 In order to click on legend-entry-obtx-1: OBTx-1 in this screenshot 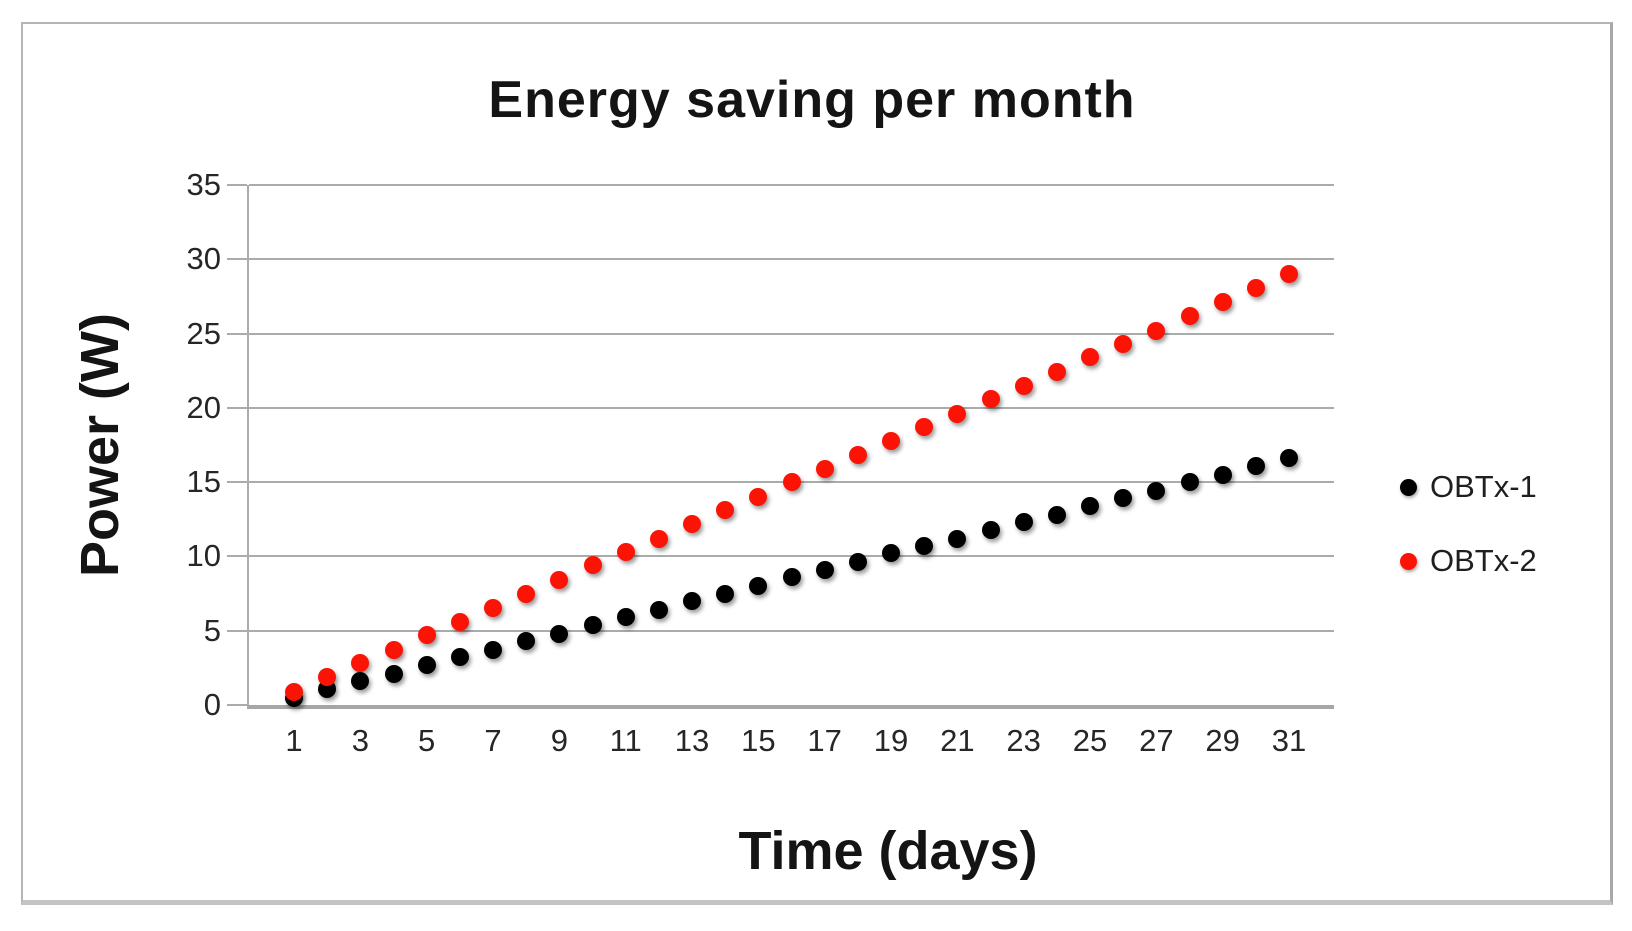, I will do `click(1468, 487)`.